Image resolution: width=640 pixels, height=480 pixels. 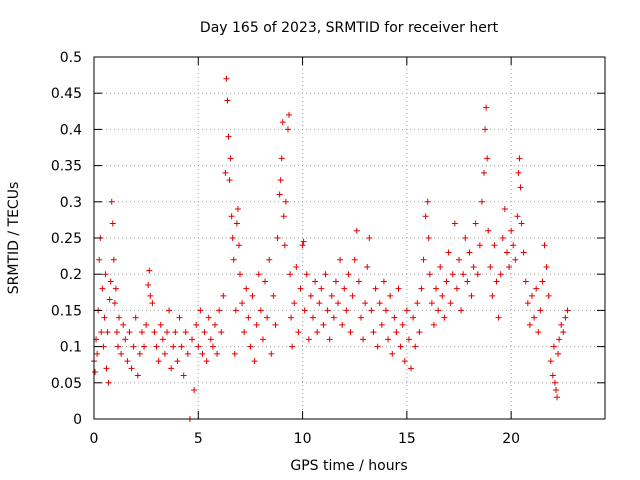 I want to click on y-tick-label: 0.25, so click(x=66, y=239).